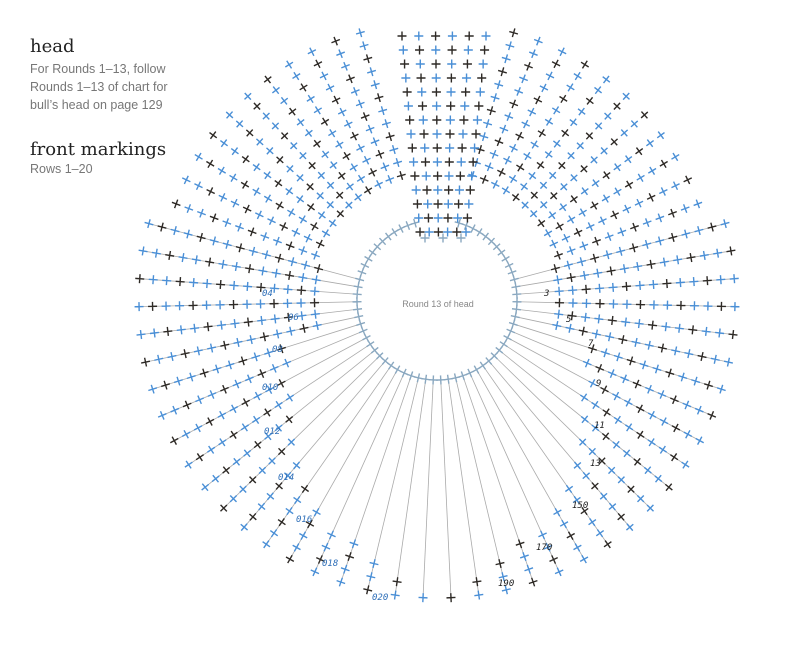 Image resolution: width=800 pixels, height=648 pixels. I want to click on row-label: 012, so click(272, 432).